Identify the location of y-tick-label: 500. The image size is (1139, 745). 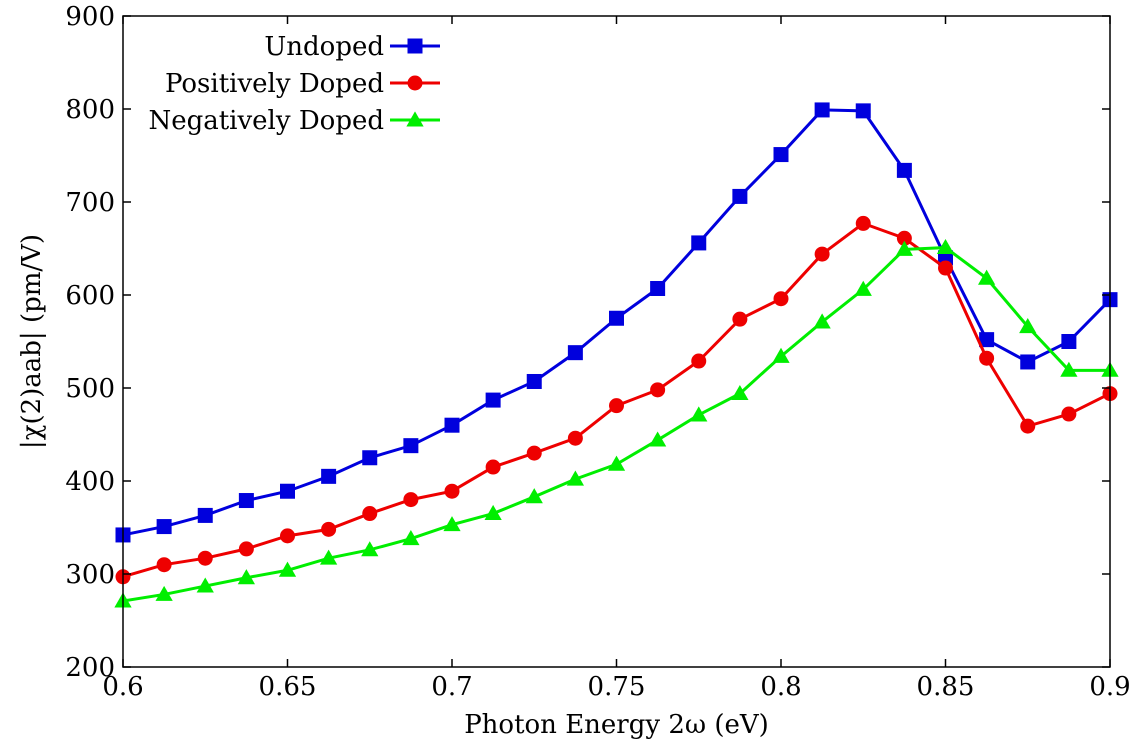
(90, 389).